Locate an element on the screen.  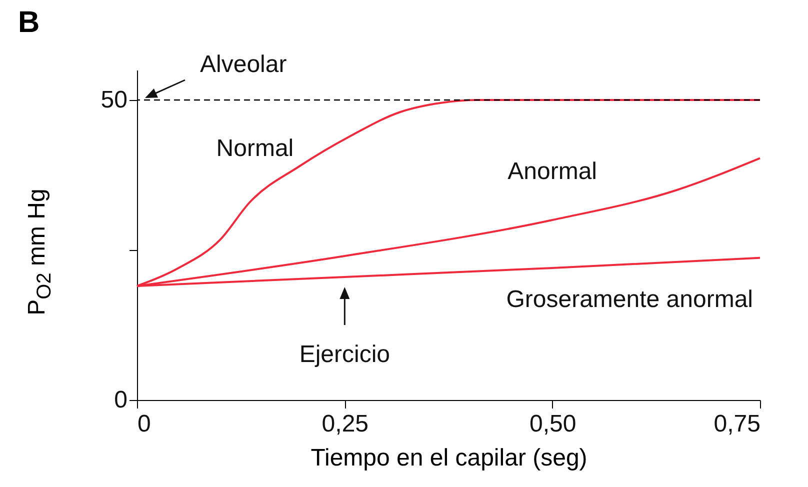
series-label: Anormal is located at coordinates (553, 171).